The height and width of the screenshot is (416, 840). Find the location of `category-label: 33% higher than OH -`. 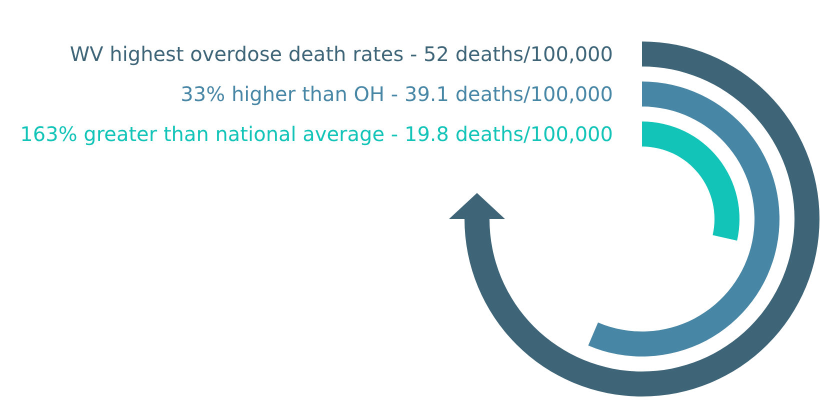

category-label: 33% higher than OH - is located at coordinates (289, 94).